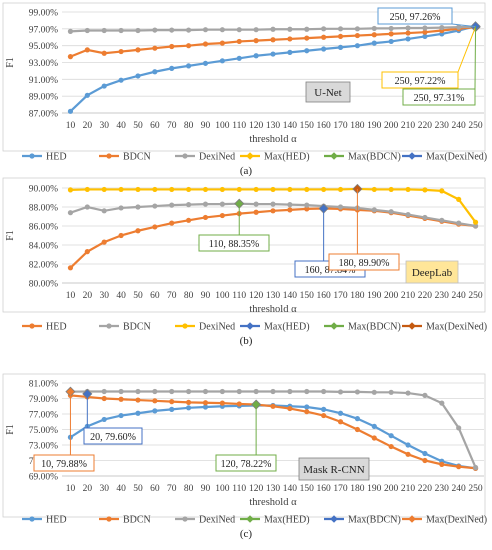 The image size is (492, 550). I want to click on y-tick-label: 84.00%, so click(43, 247).